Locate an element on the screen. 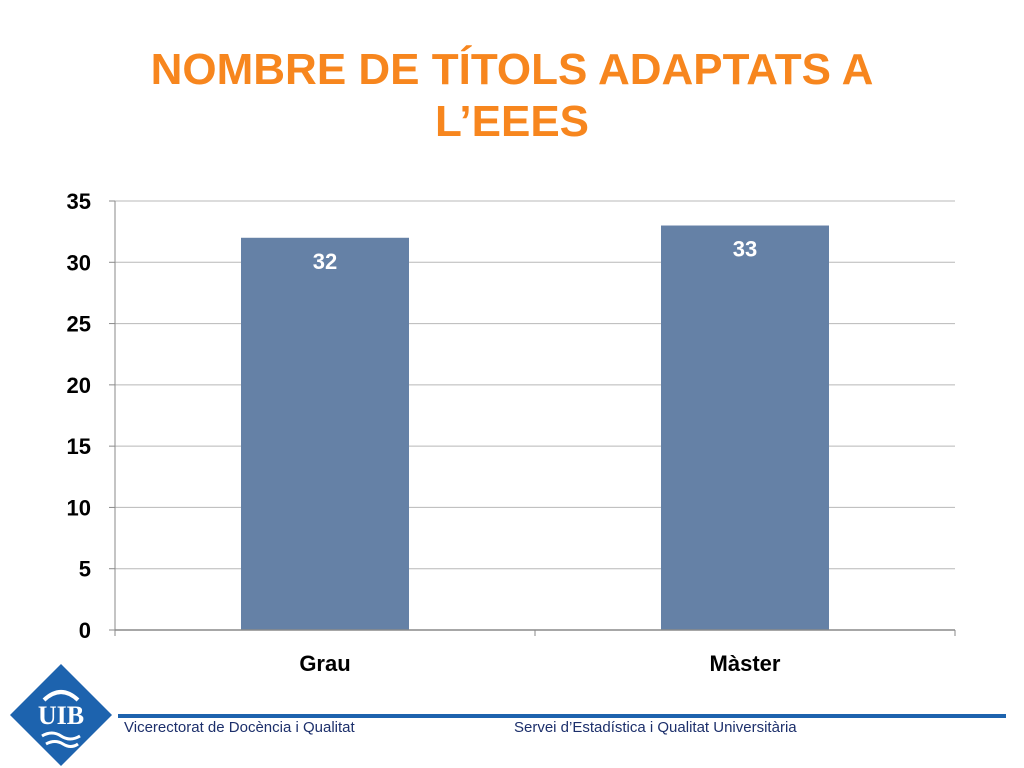  y-tick-label: 0 is located at coordinates (85, 630).